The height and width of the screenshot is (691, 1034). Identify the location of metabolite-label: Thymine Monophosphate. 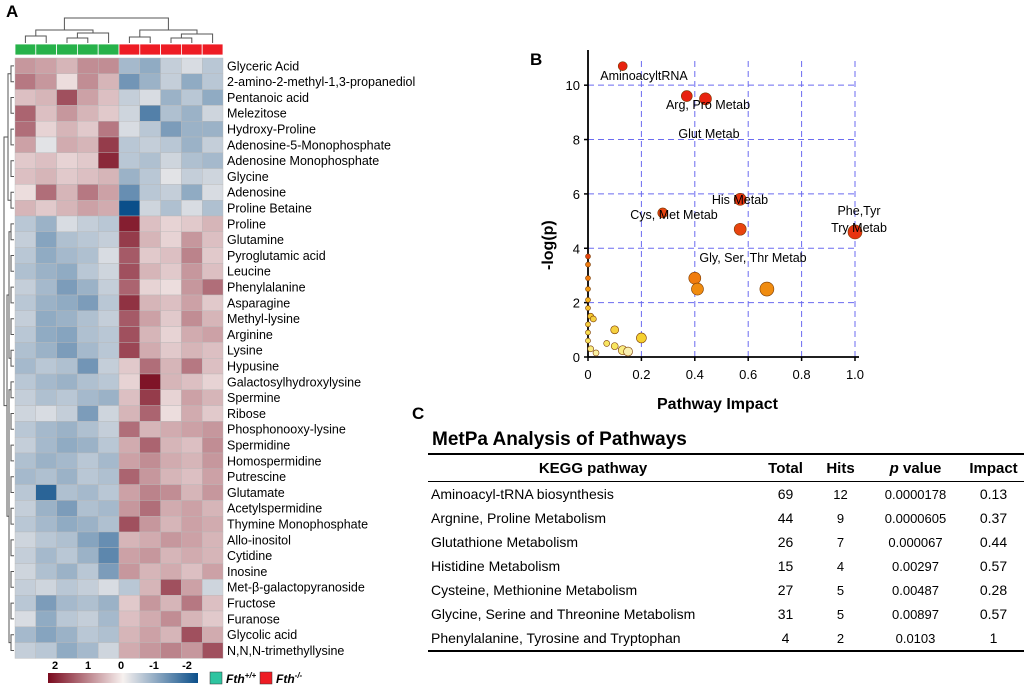
(297, 525).